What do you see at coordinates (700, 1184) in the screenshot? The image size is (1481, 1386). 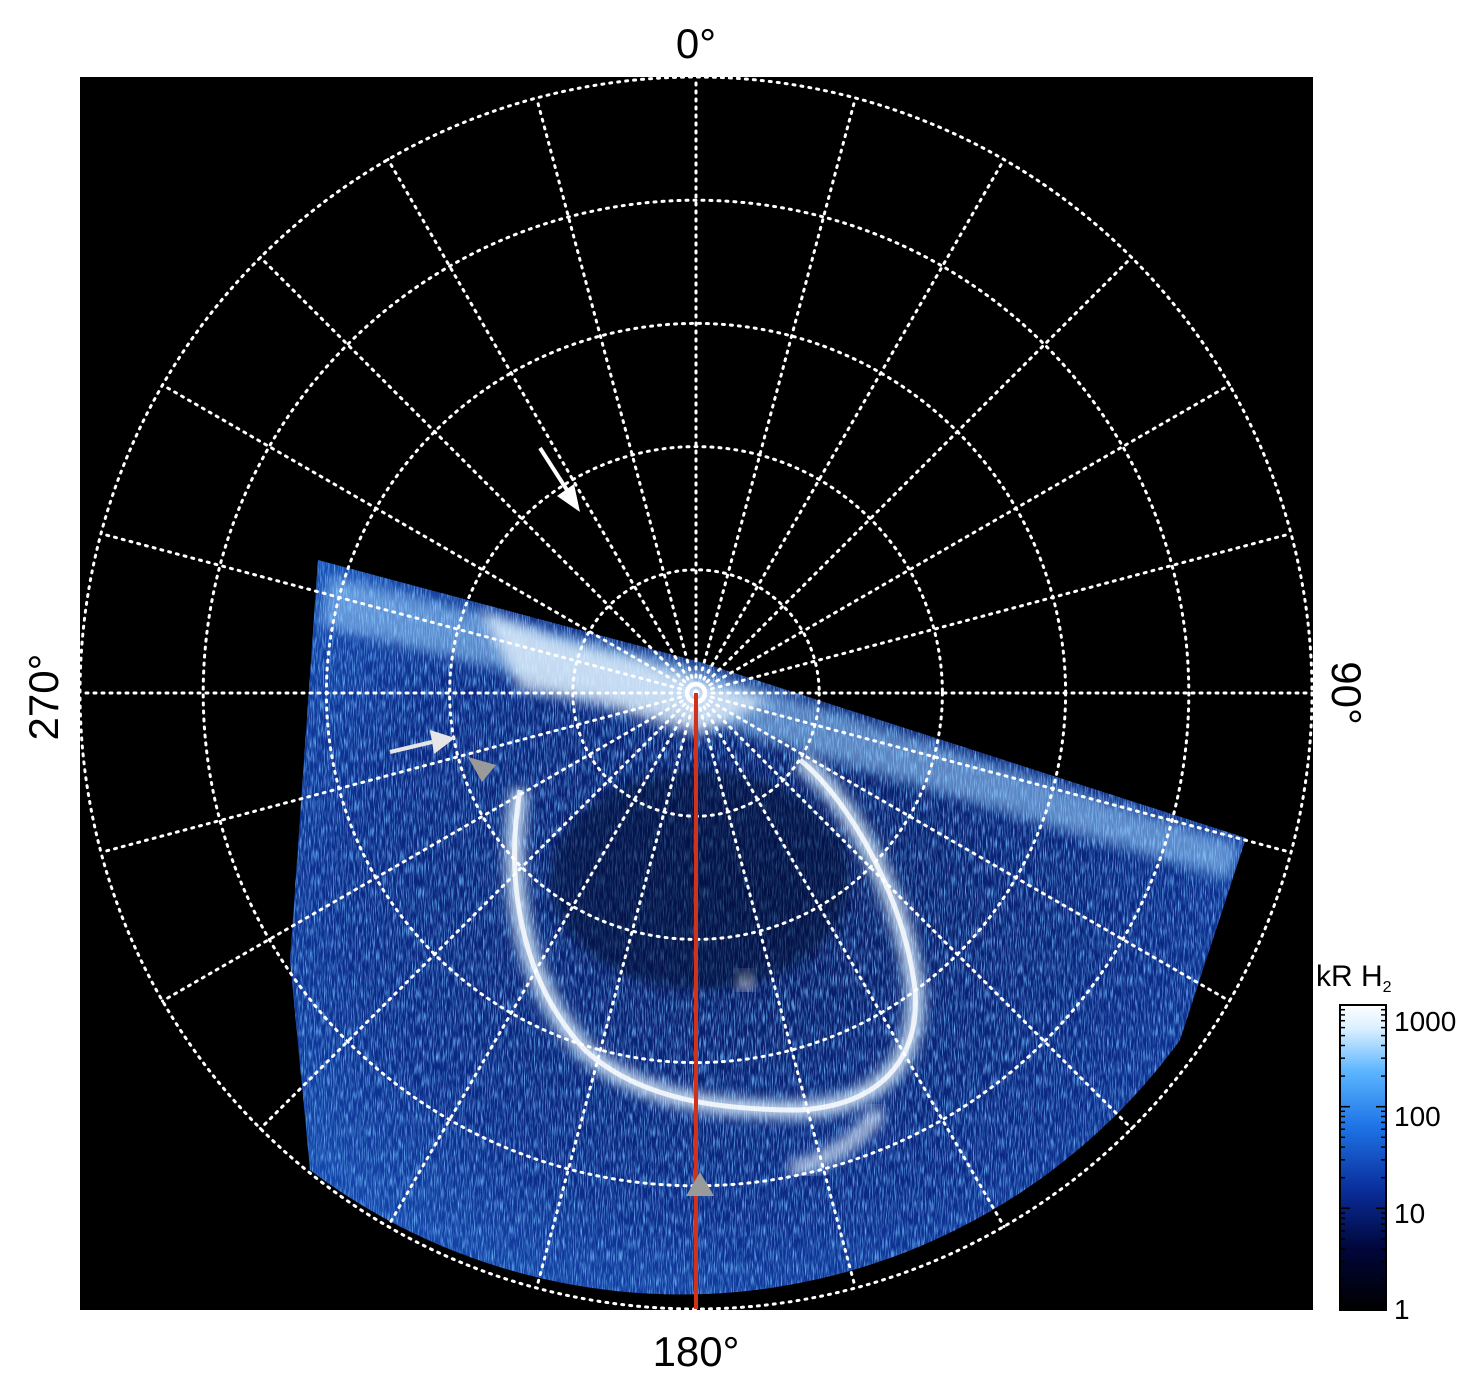 I see `gray-triangle-marker-bottom` at bounding box center [700, 1184].